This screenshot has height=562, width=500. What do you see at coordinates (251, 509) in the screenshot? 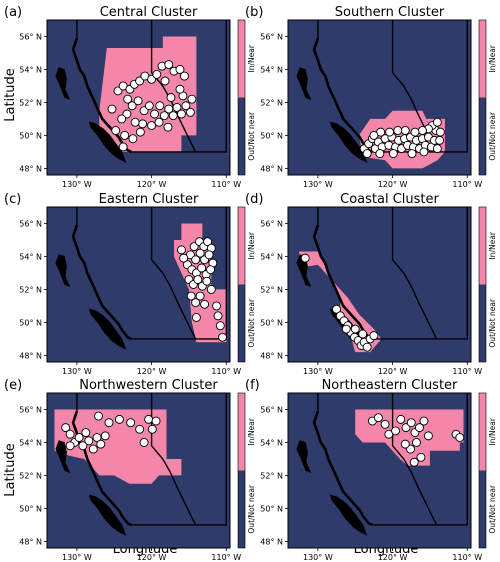
I see `colorbar-out-label: Out/Not near` at bounding box center [251, 509].